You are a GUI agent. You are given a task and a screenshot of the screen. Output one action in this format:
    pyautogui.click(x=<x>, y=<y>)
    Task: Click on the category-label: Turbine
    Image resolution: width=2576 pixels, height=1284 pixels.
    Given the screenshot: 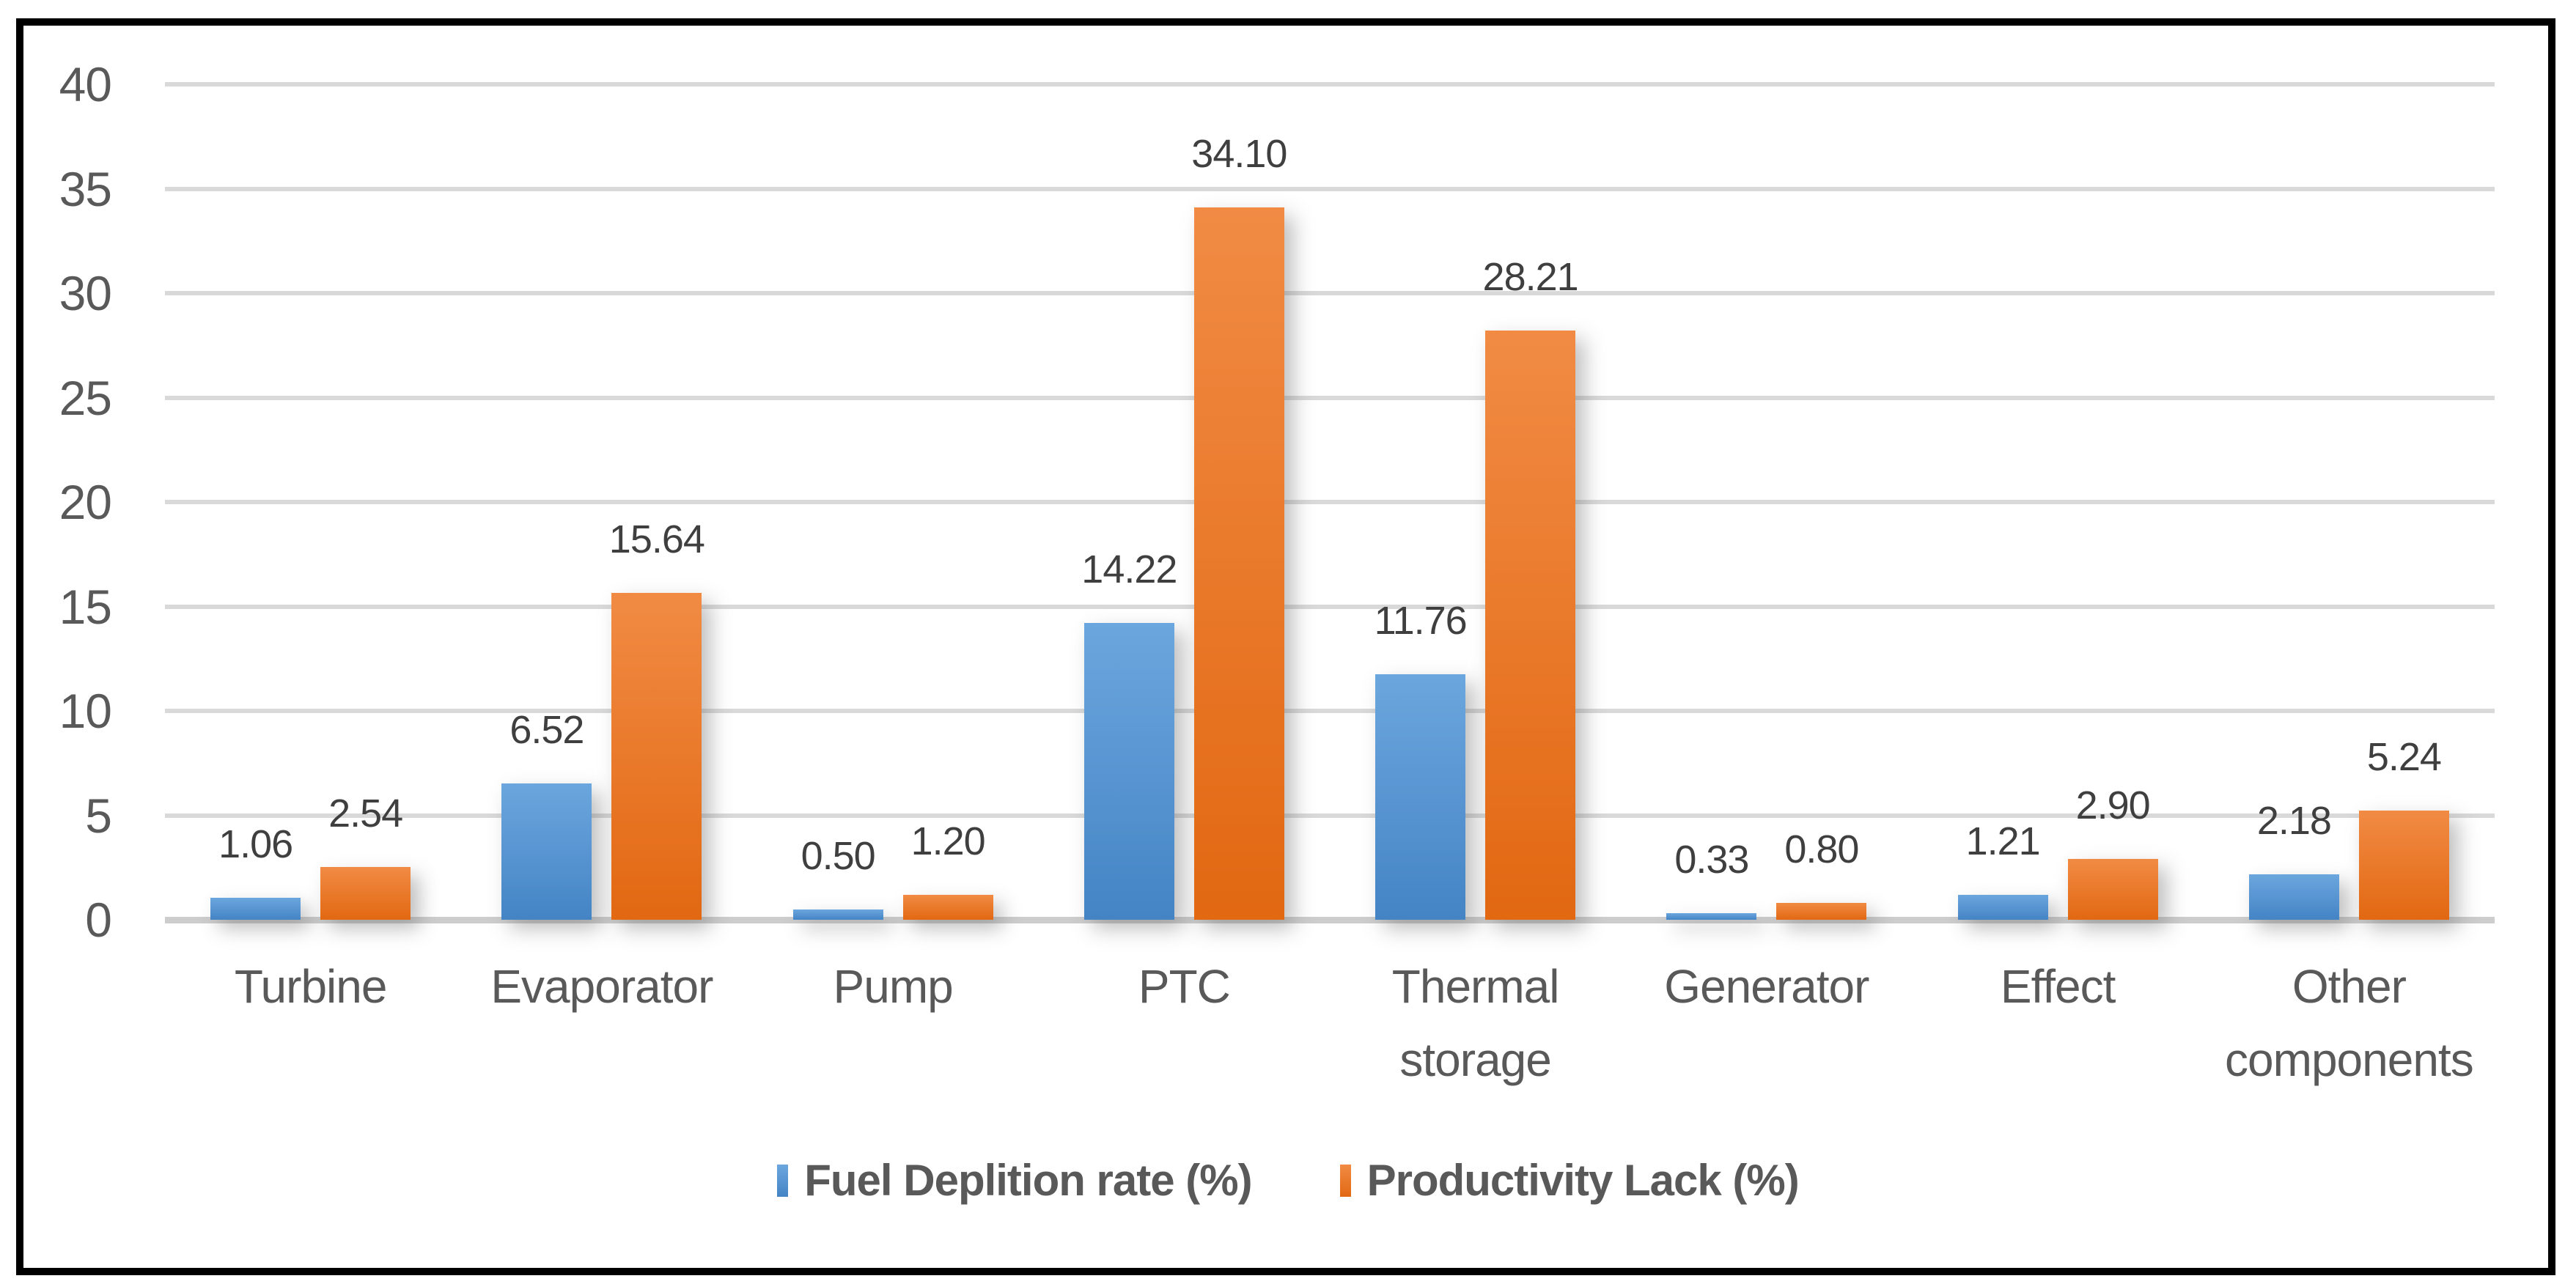 What is the action you would take?
    pyautogui.click(x=311, y=986)
    